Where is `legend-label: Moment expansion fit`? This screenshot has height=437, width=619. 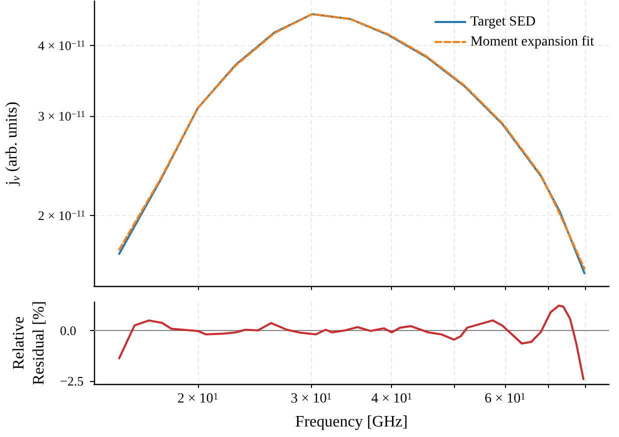
legend-label: Moment expansion fit is located at coordinates (532, 42).